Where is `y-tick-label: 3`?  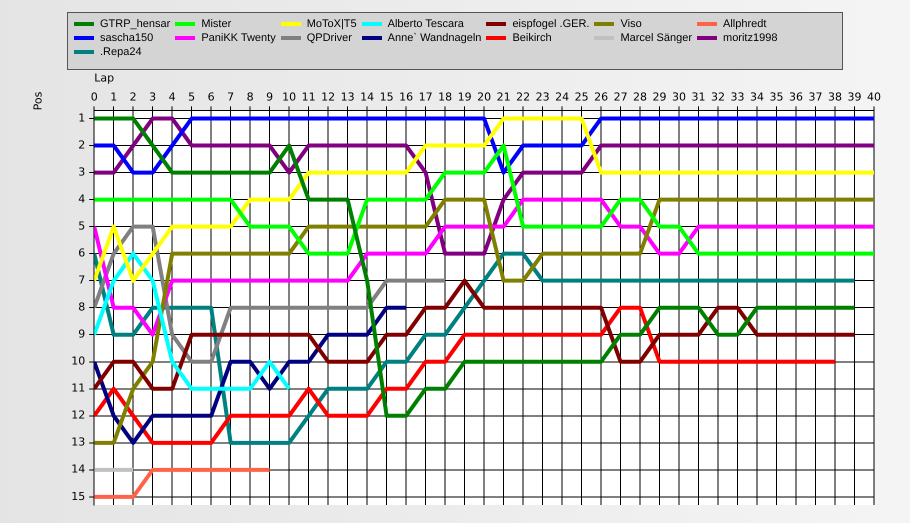 y-tick-label: 3 is located at coordinates (82, 171).